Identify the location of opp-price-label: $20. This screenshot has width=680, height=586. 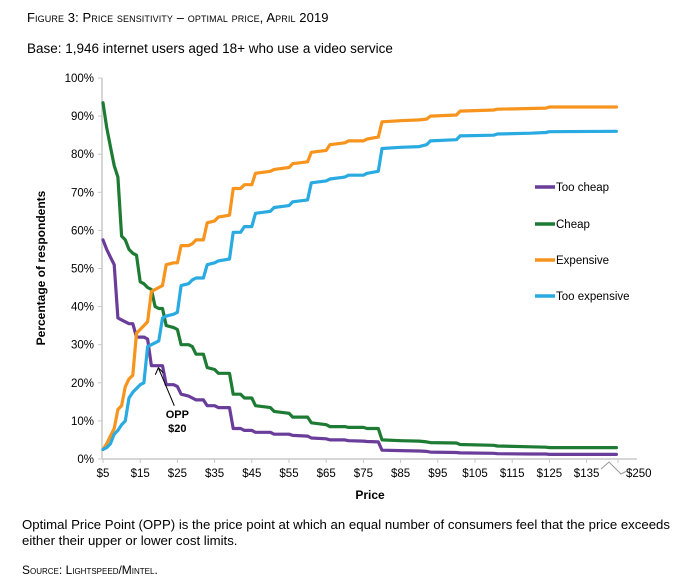
(177, 429).